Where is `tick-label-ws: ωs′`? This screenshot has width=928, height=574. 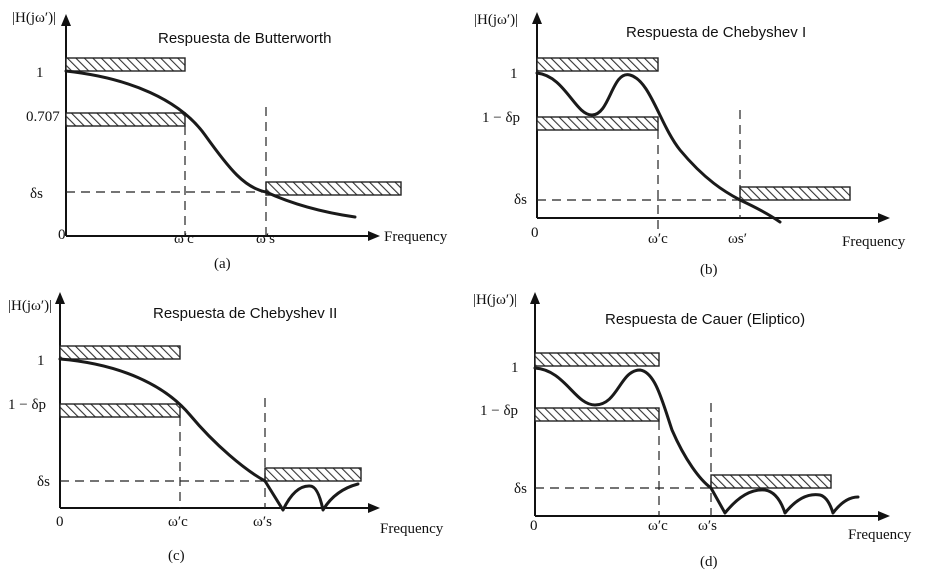 tick-label-ws: ωs′ is located at coordinates (737, 239).